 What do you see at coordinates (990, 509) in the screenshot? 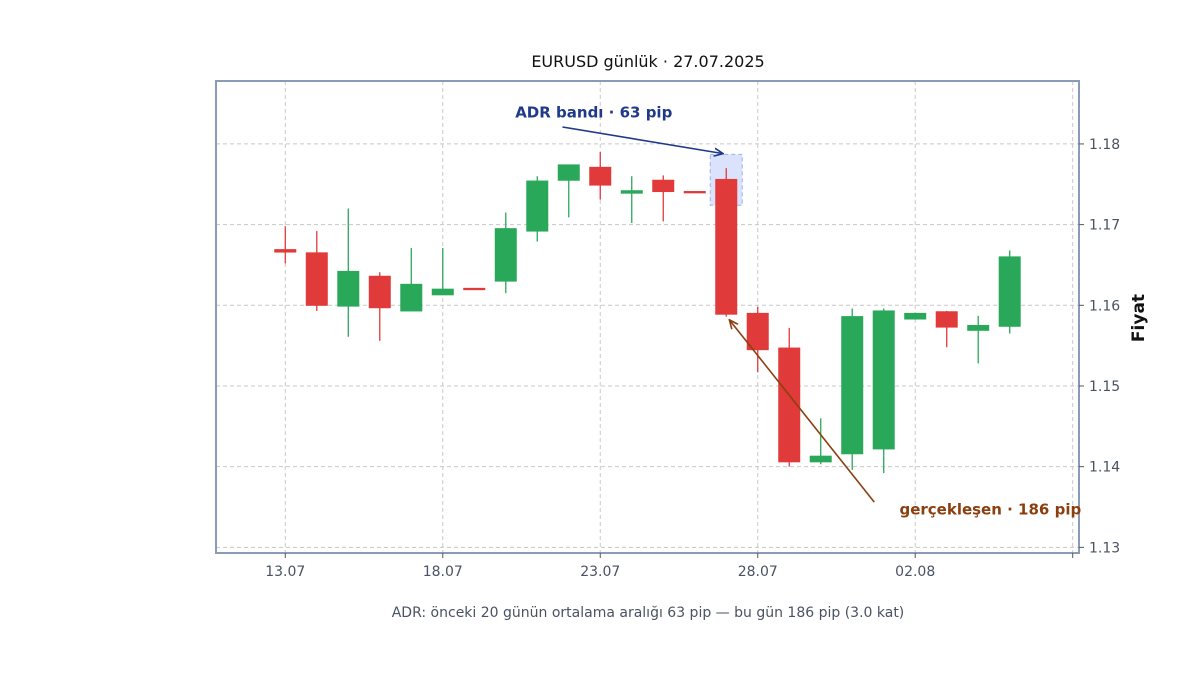
I see `annotation-label: gerçekleşen · 186 pip` at bounding box center [990, 509].